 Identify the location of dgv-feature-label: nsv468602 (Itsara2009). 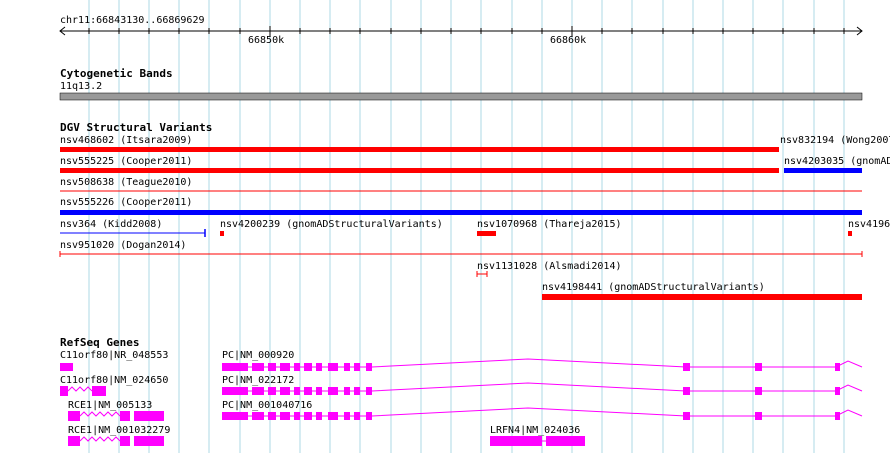
(126, 140).